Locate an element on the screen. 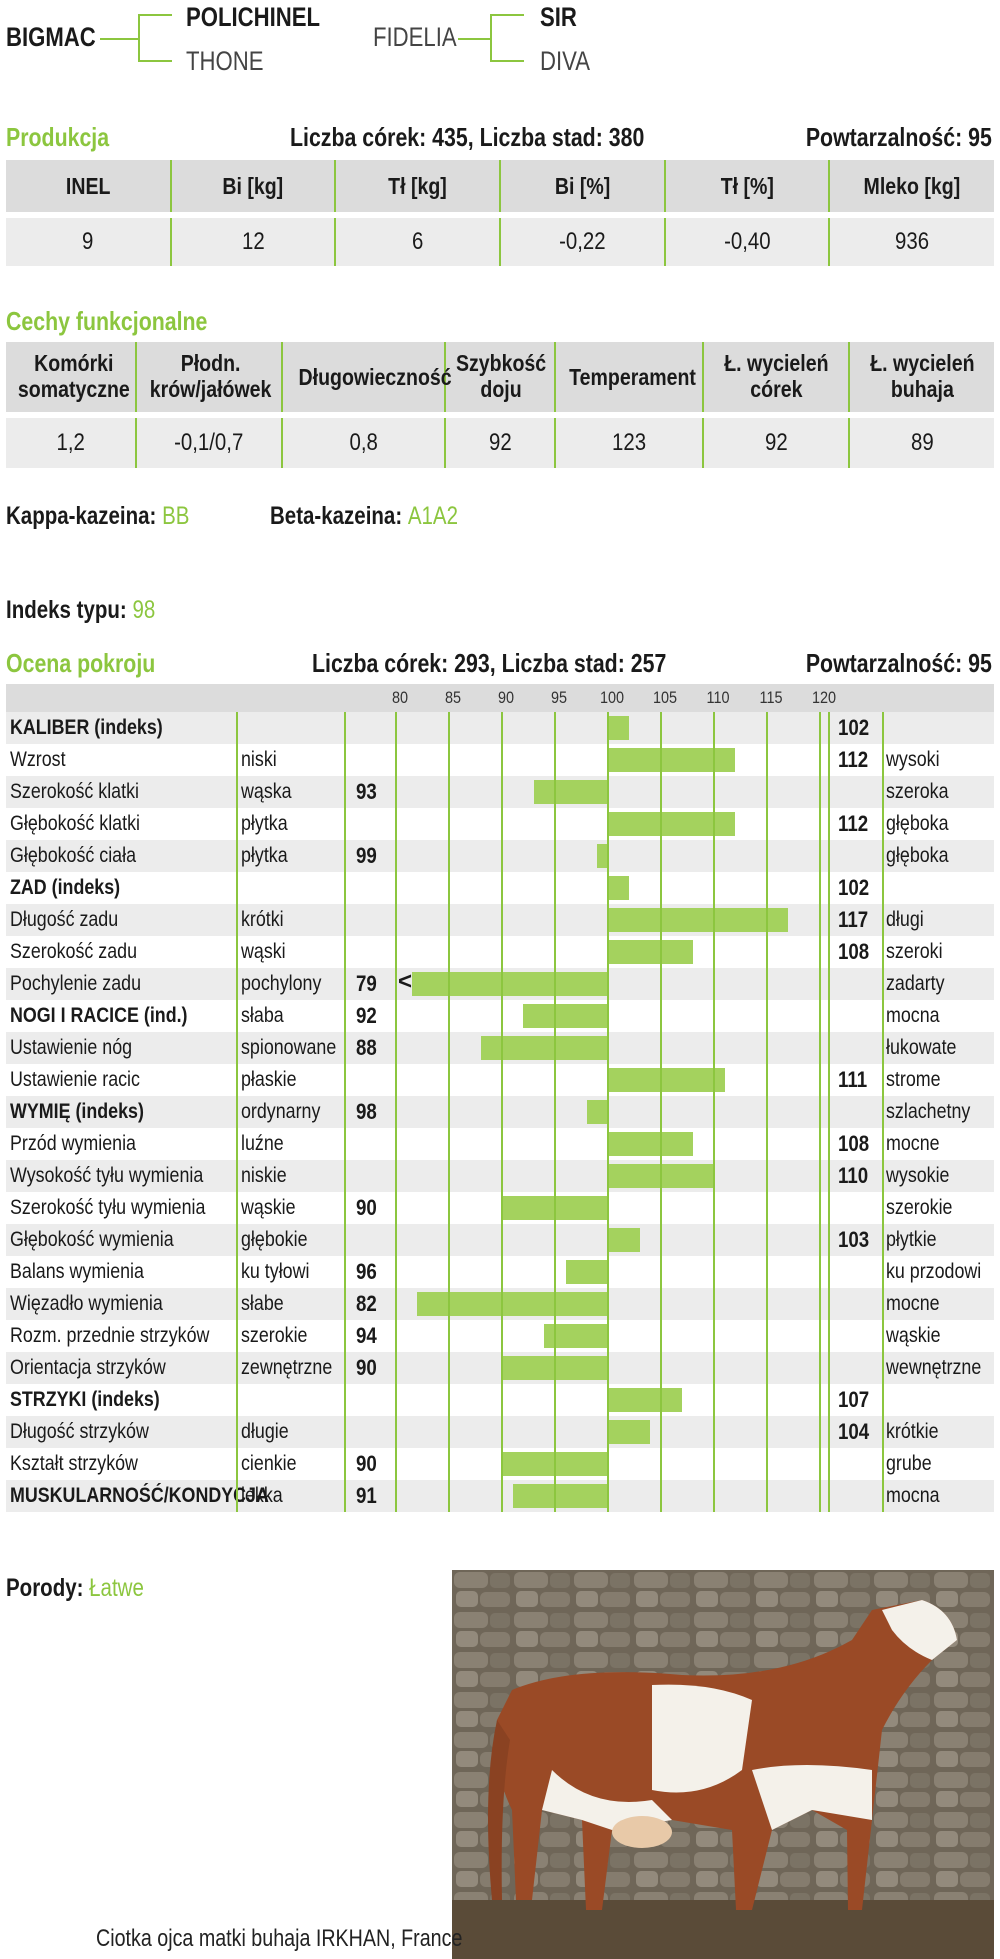 This screenshot has height=1959, width=1000. chart-row: NOGI I RACICE (ind.) słaba mocna 92 is located at coordinates (500, 1016).